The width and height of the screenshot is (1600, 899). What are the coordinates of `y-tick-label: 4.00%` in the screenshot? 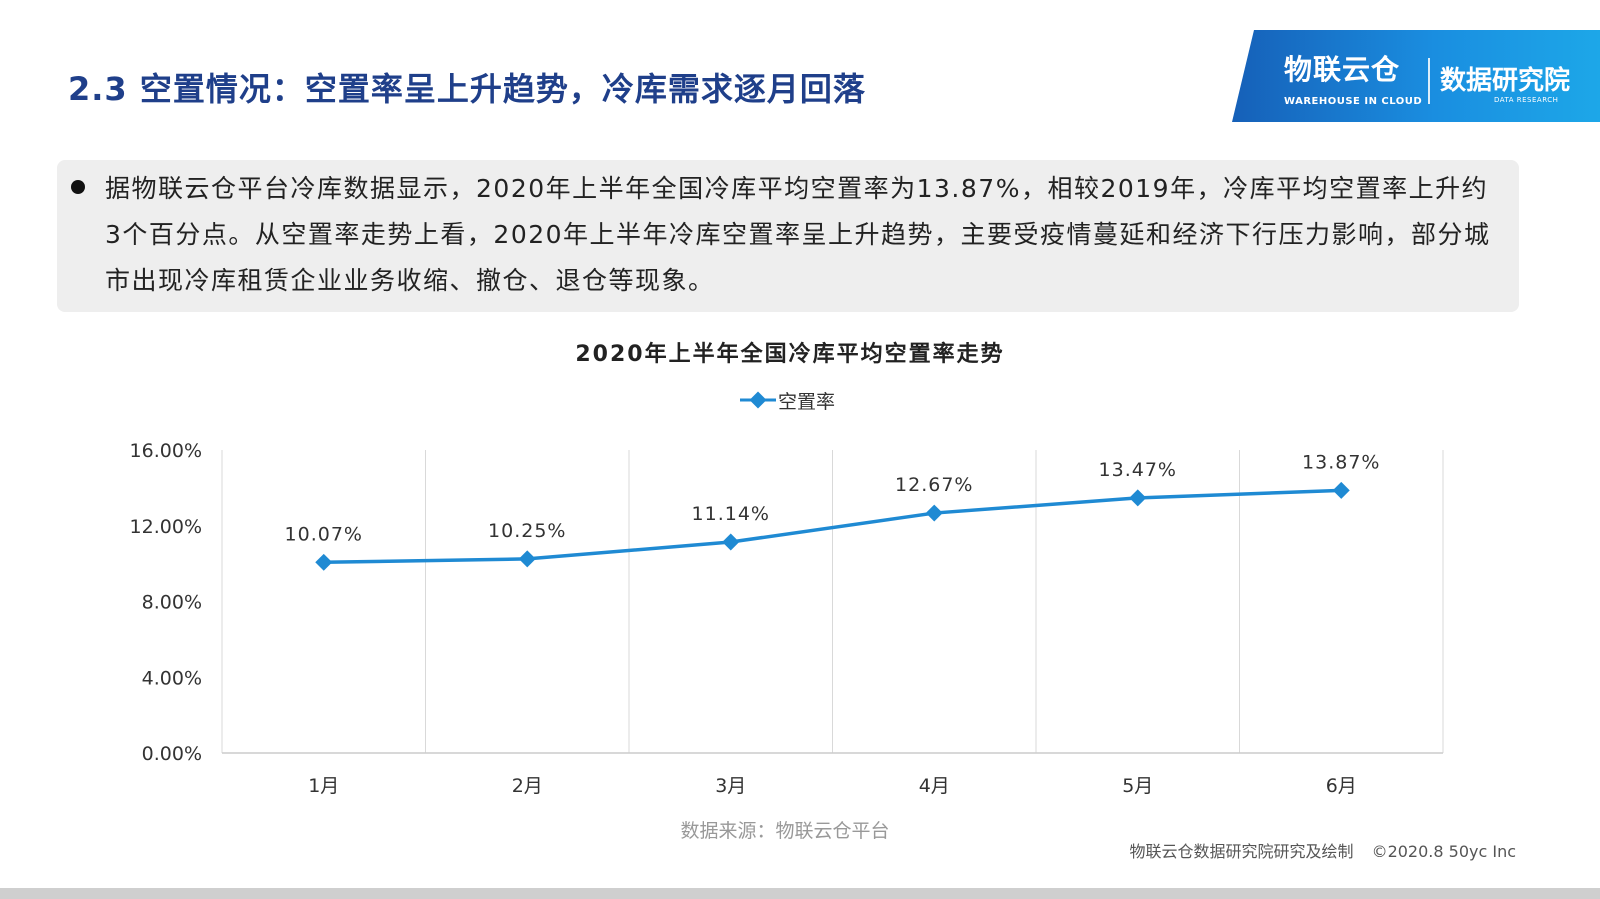 It's located at (172, 678).